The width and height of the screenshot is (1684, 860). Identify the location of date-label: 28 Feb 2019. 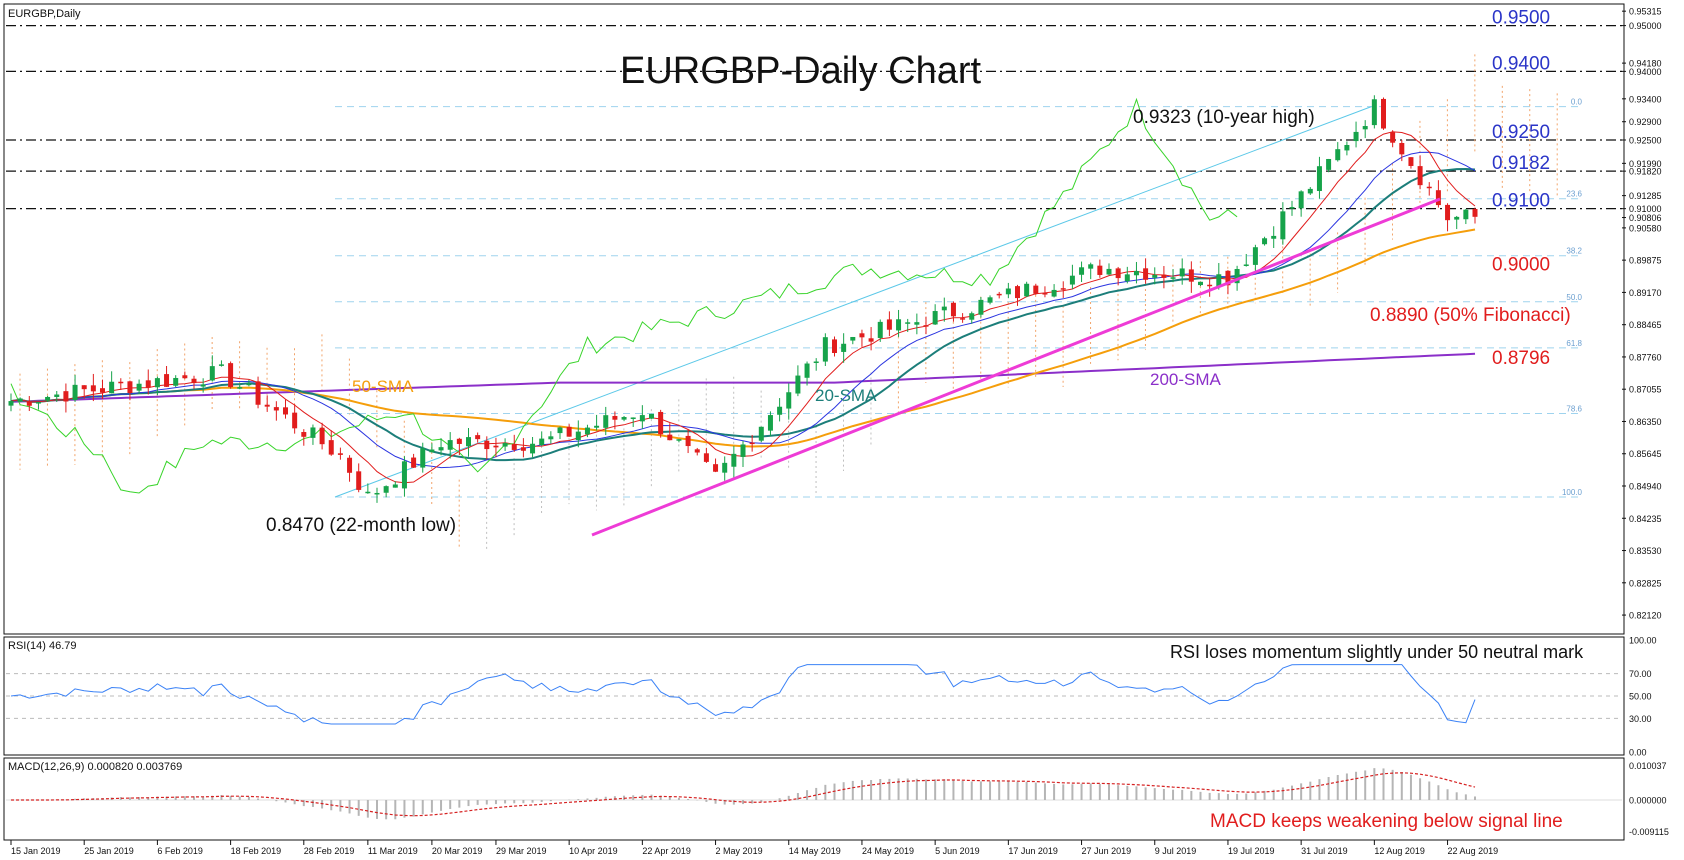
(329, 851).